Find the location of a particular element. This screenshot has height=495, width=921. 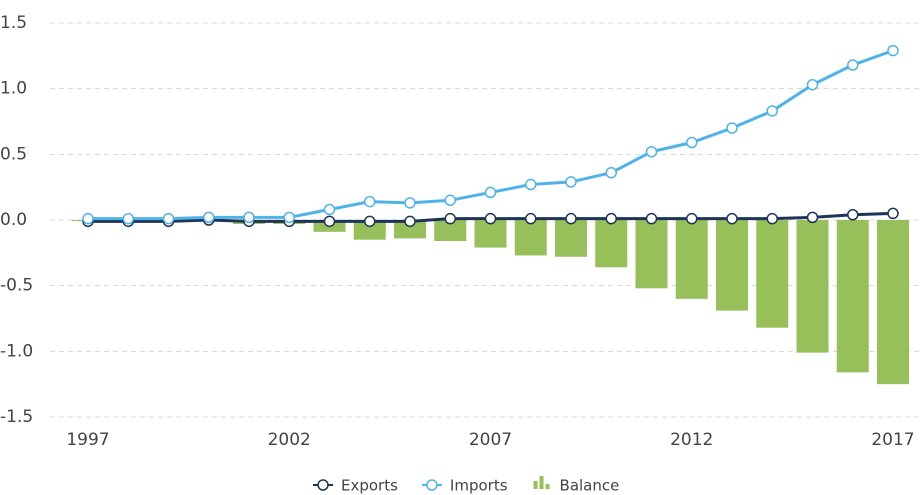

legend-item: Balance is located at coordinates (576, 485).